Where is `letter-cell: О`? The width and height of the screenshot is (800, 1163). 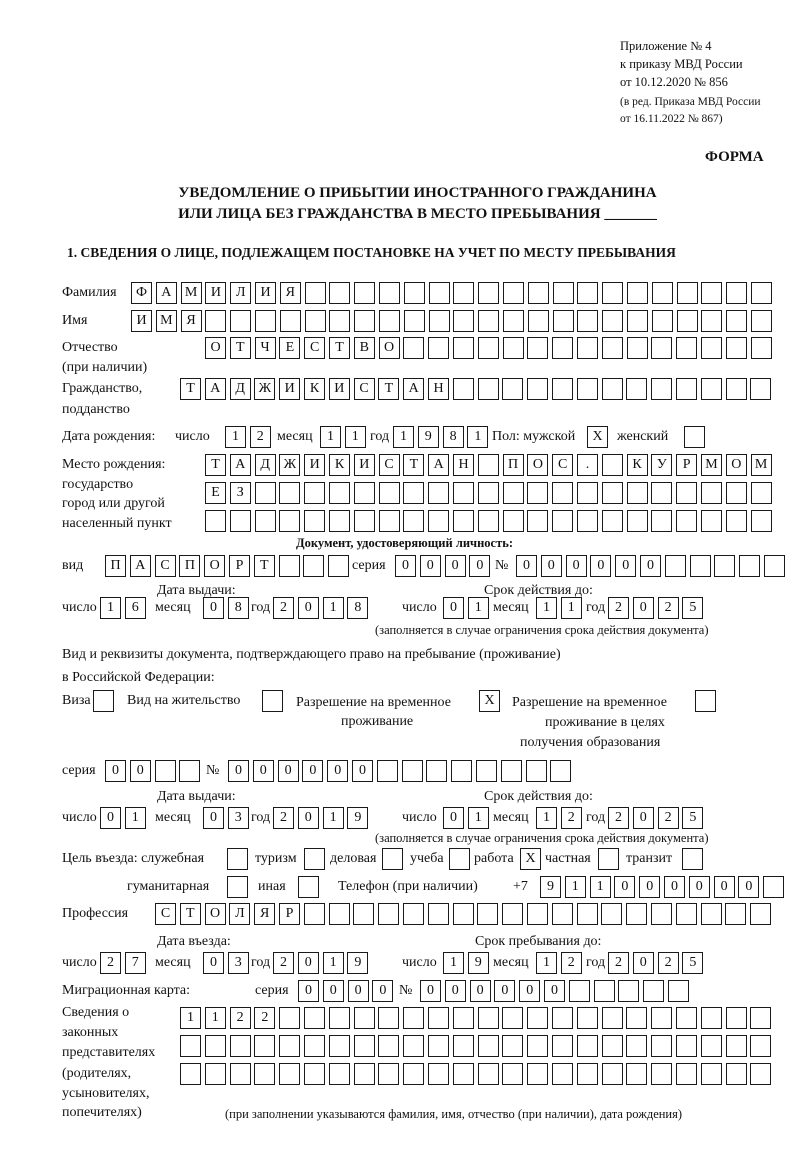
letter-cell: О is located at coordinates (538, 465).